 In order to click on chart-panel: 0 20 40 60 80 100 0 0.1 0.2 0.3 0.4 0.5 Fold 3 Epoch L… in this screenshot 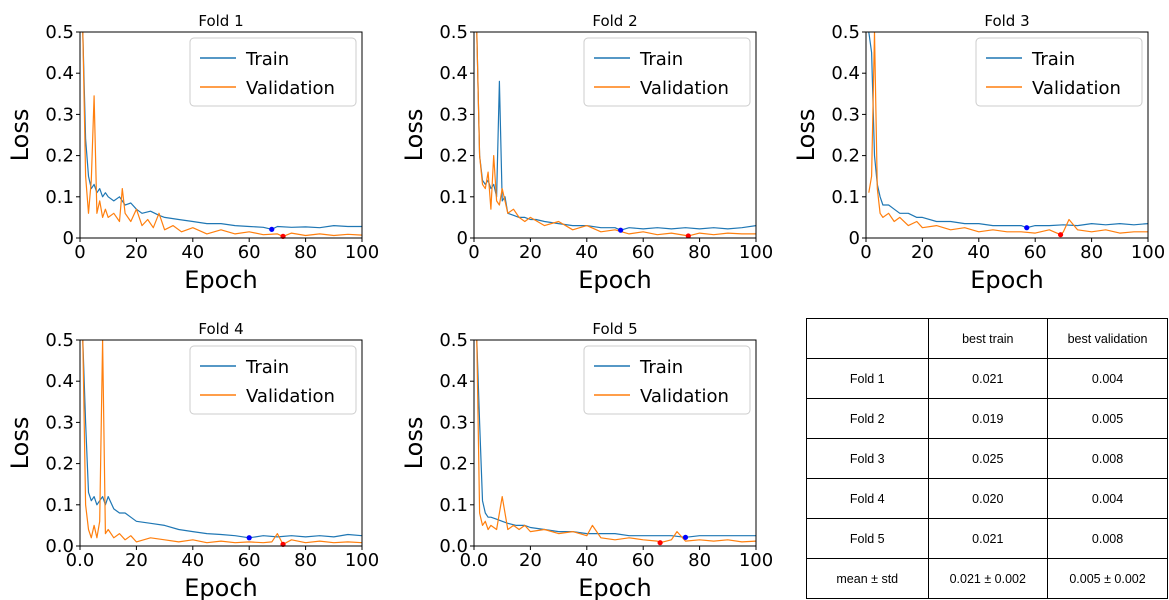, I will do `click(978, 153)`.